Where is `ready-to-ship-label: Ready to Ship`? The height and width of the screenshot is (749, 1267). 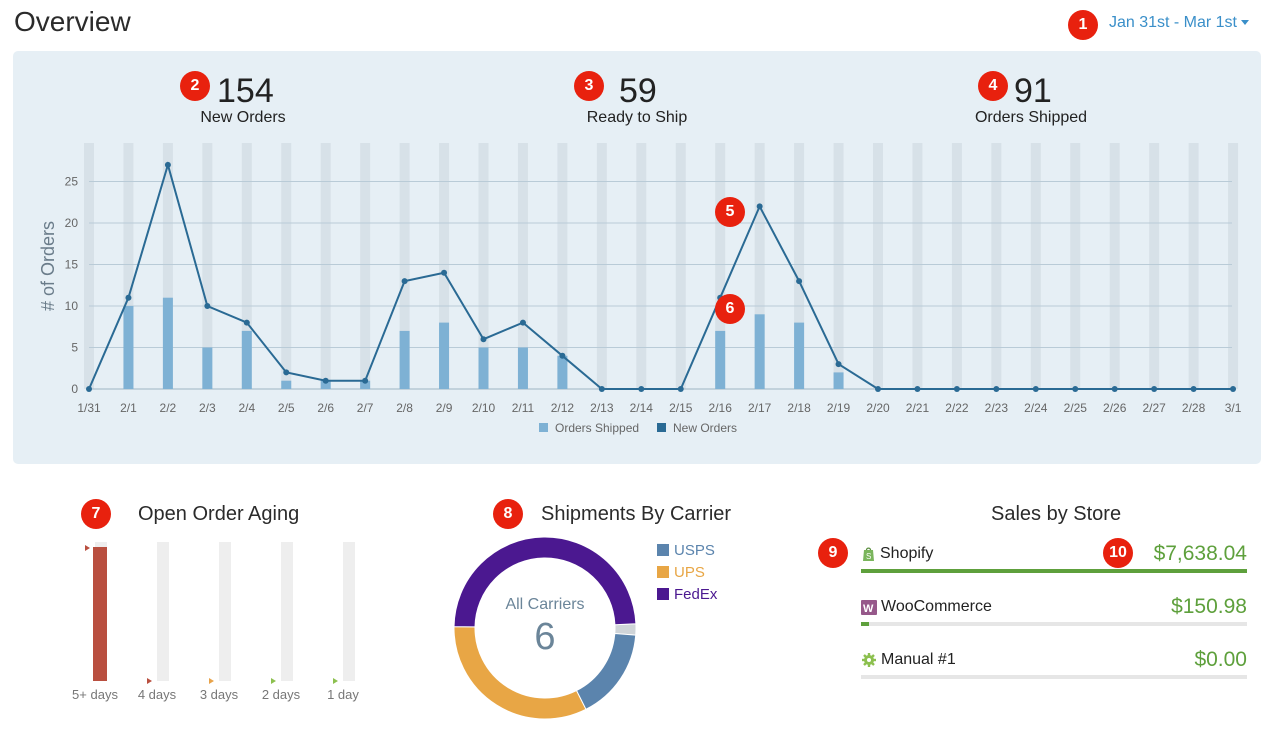
ready-to-ship-label: Ready to Ship is located at coordinates (637, 117).